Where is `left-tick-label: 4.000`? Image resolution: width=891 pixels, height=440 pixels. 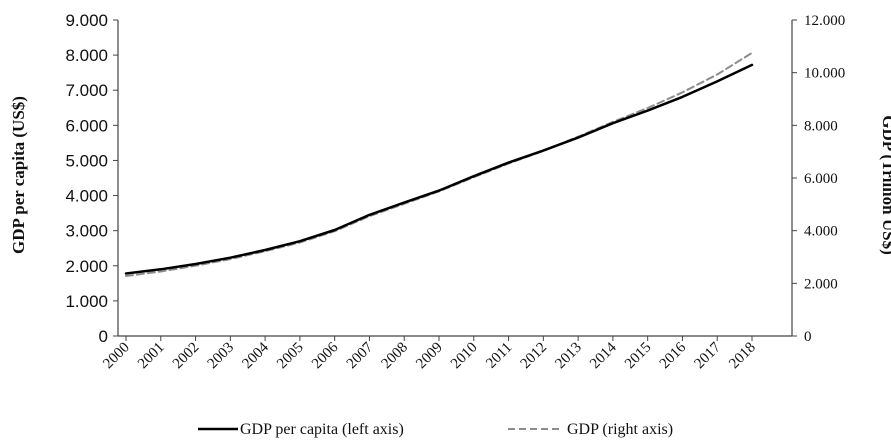
left-tick-label: 4.000 is located at coordinates (86, 196).